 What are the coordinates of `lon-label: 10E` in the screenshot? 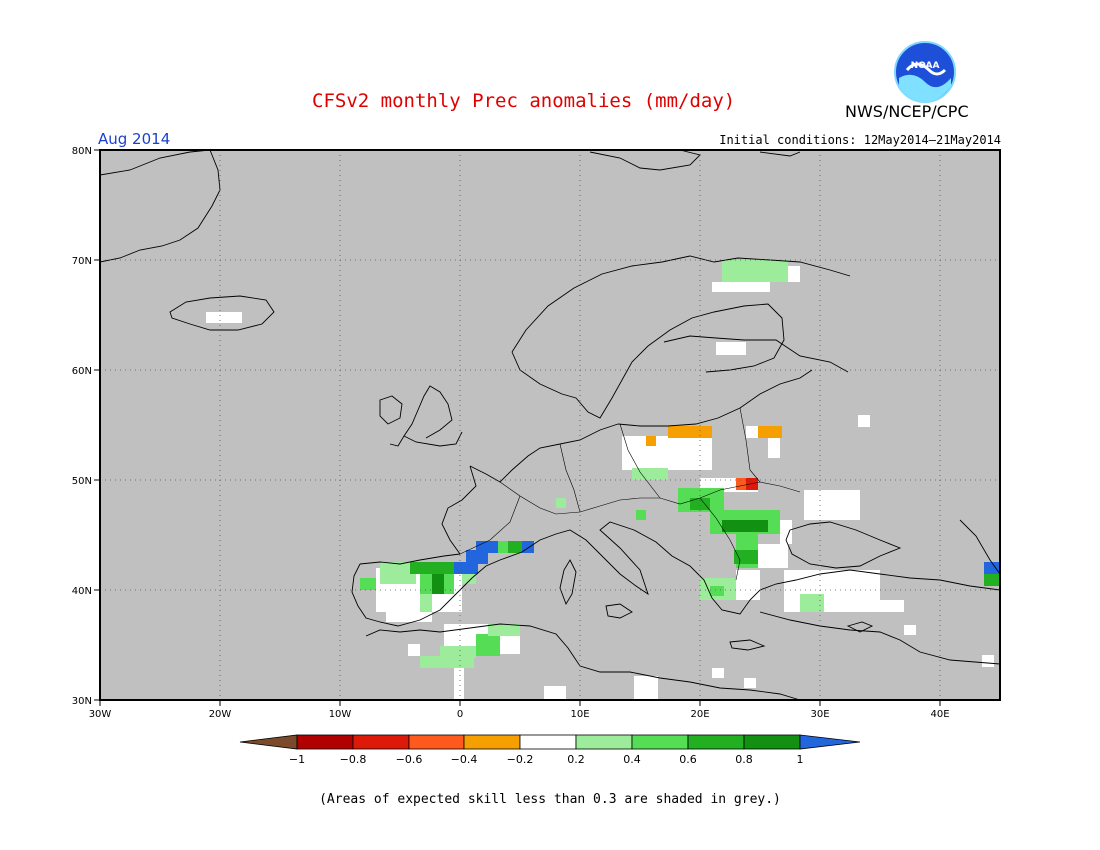 It's located at (579, 714).